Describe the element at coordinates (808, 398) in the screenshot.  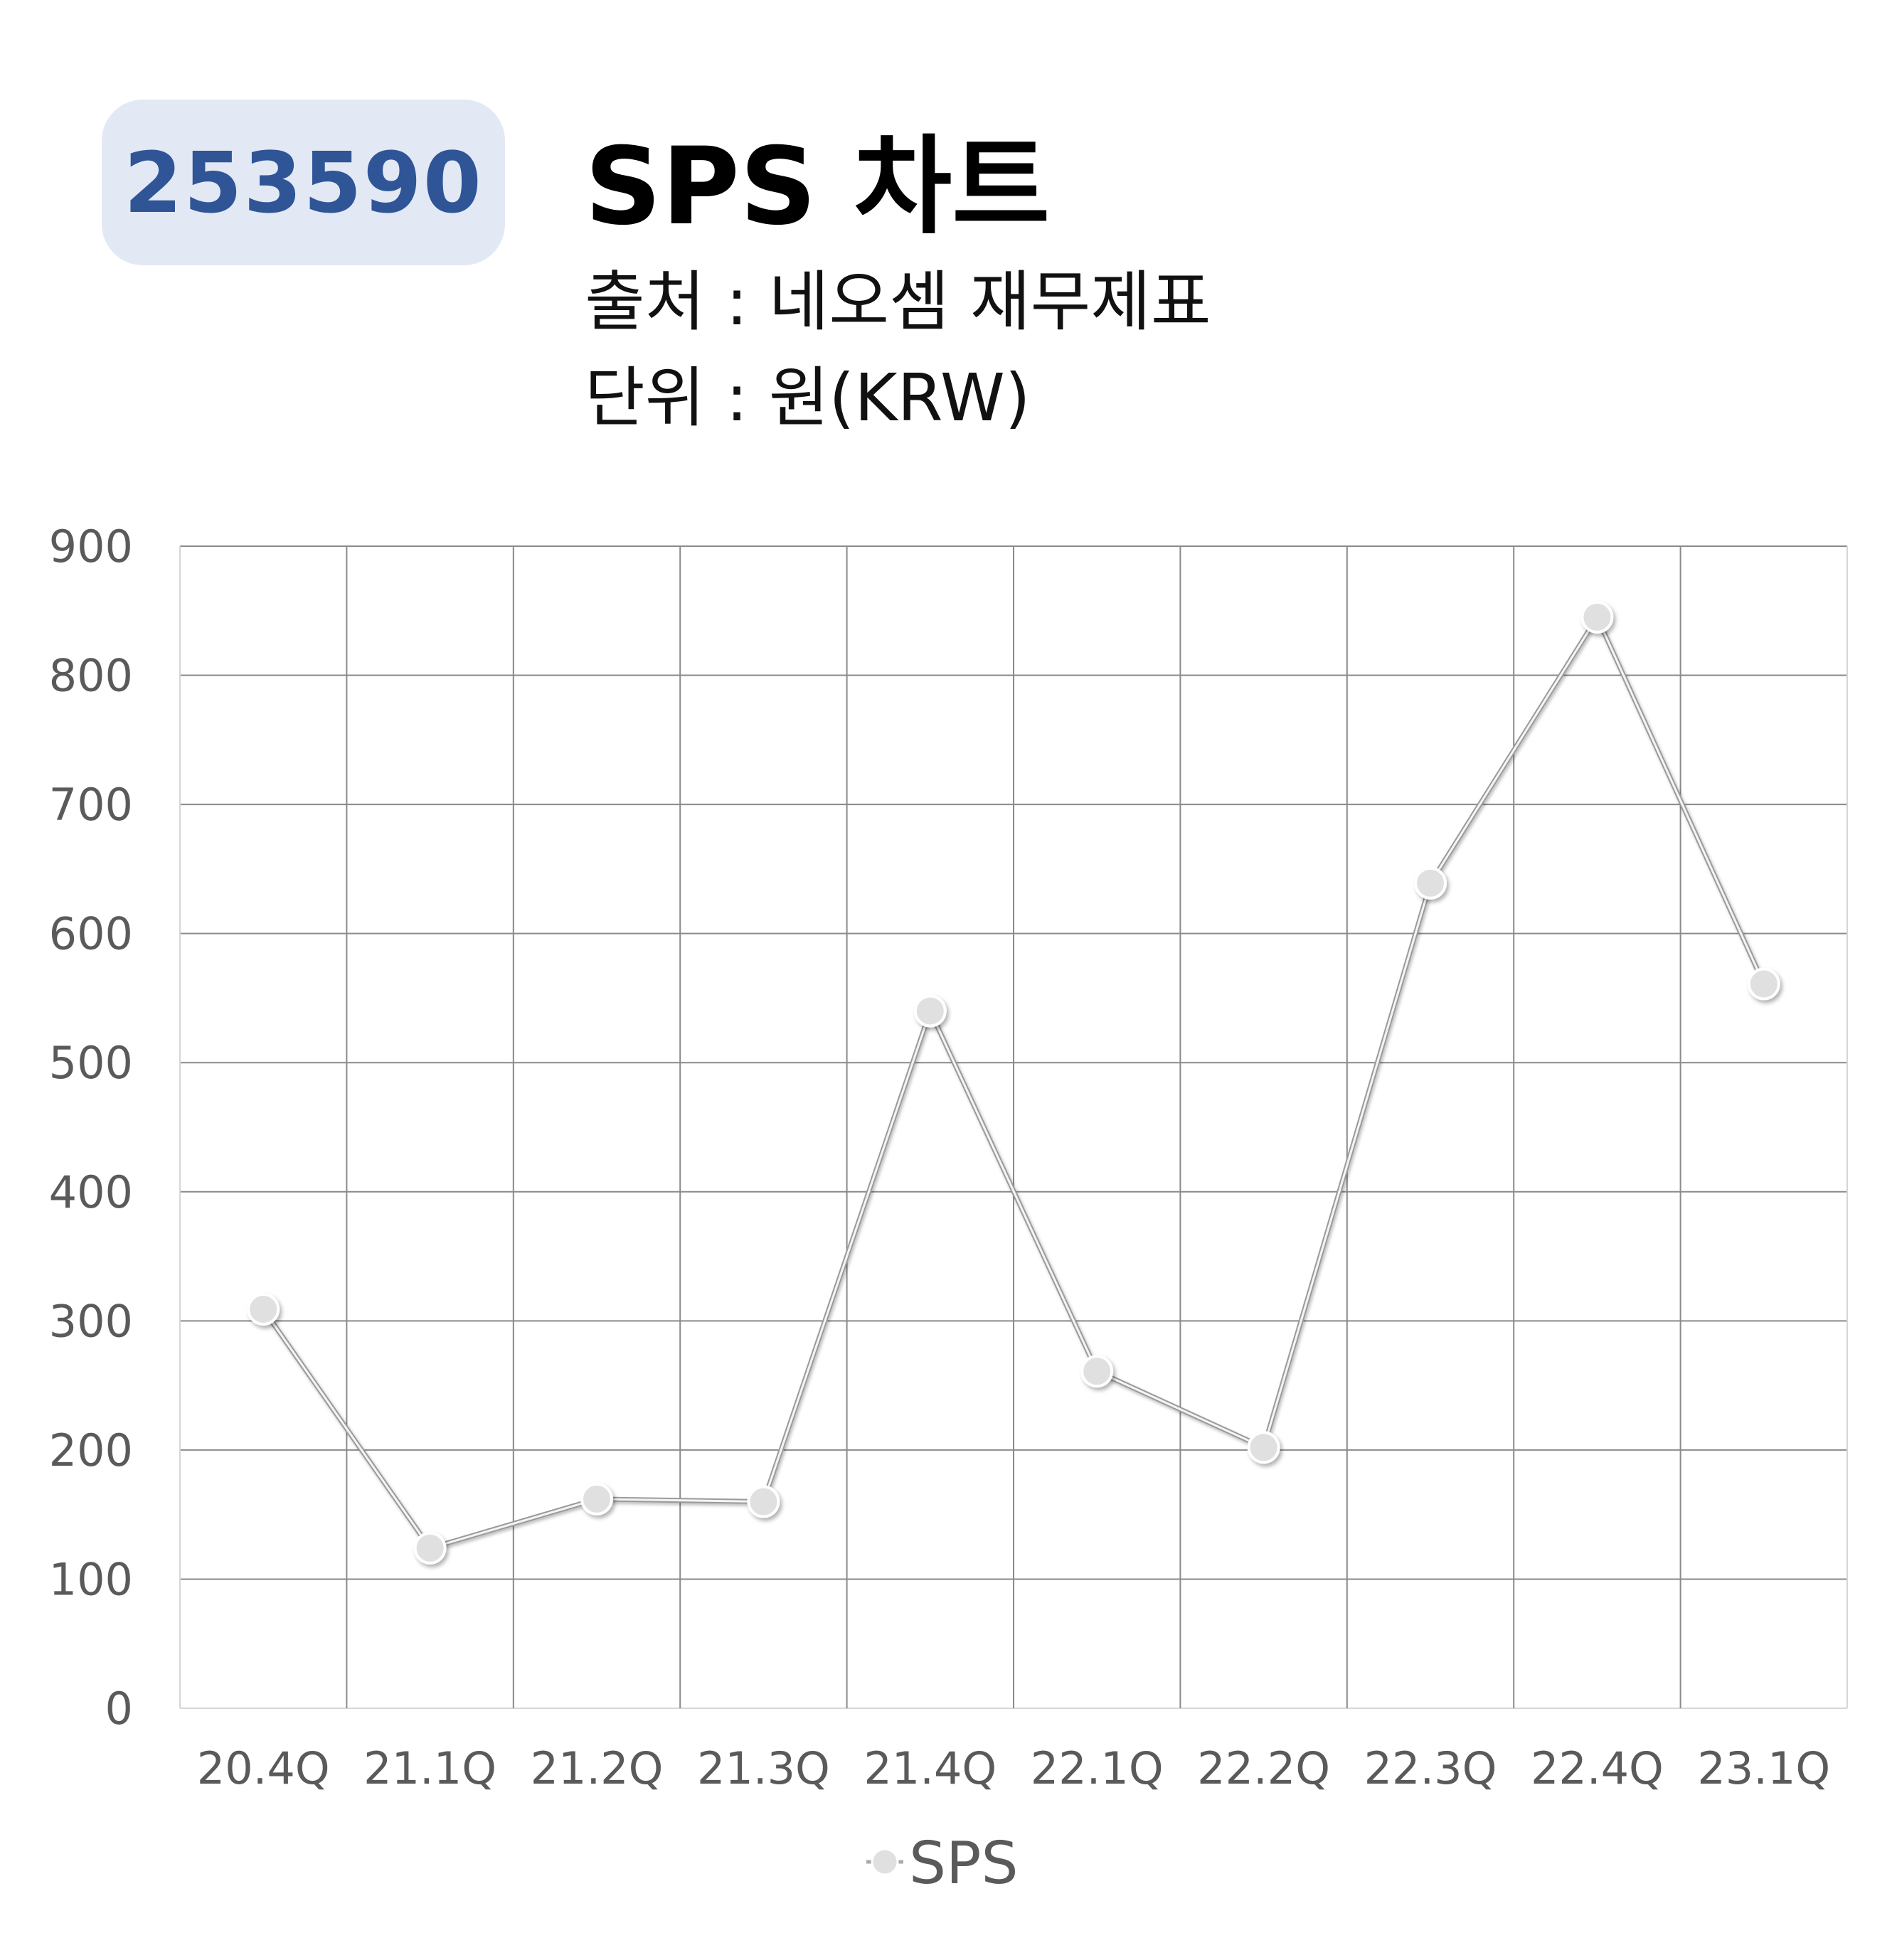
I see `chart-unit: 단위 : 원(KRW)` at that location.